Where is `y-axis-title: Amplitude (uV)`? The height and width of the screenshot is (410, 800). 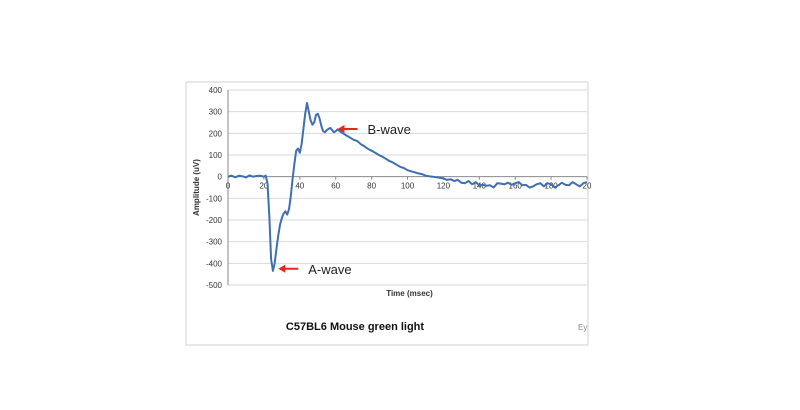 y-axis-title: Amplitude (uV) is located at coordinates (196, 187).